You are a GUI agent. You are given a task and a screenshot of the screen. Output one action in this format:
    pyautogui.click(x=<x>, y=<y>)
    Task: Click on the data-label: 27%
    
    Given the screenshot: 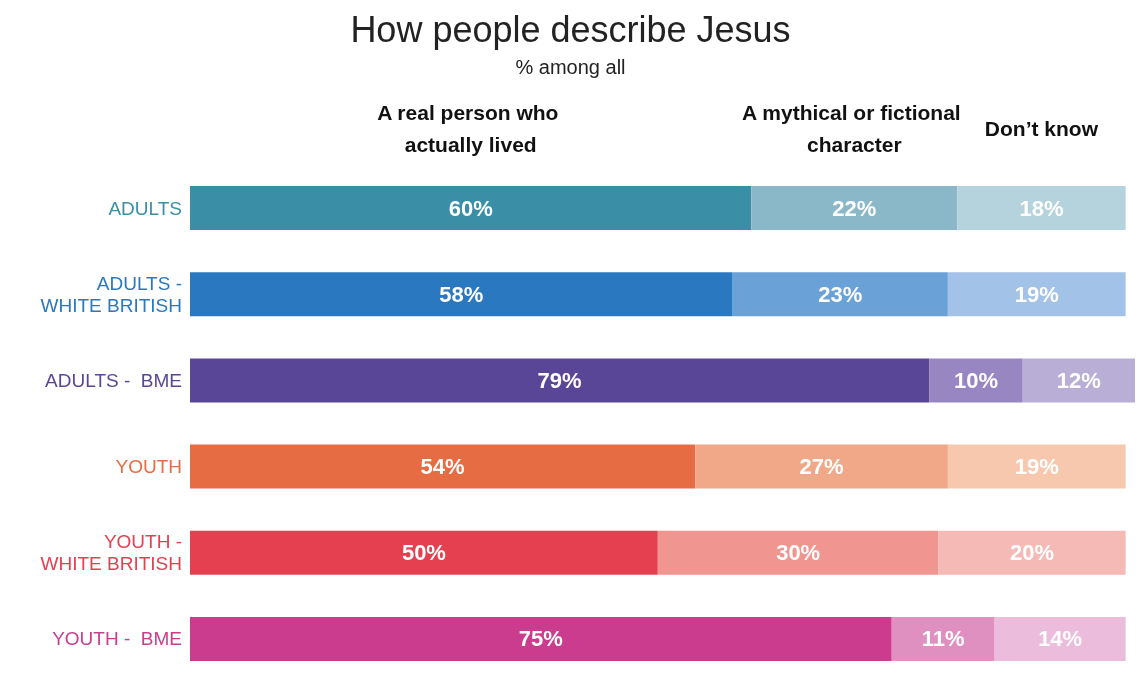 What is the action you would take?
    pyautogui.click(x=821, y=467)
    